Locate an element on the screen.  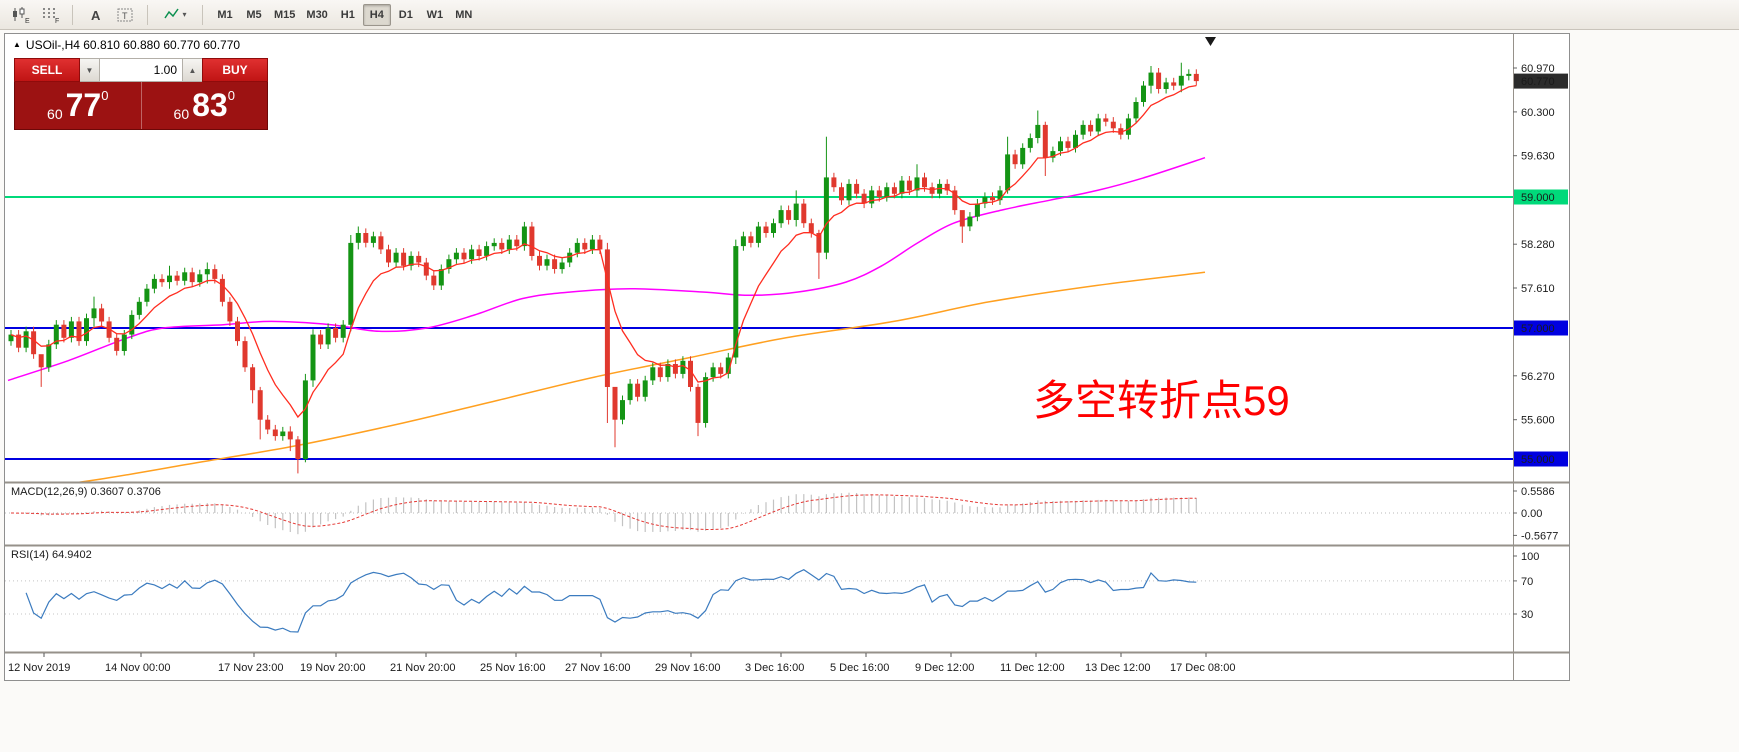
text-box-button: T is located at coordinates (125, 15).